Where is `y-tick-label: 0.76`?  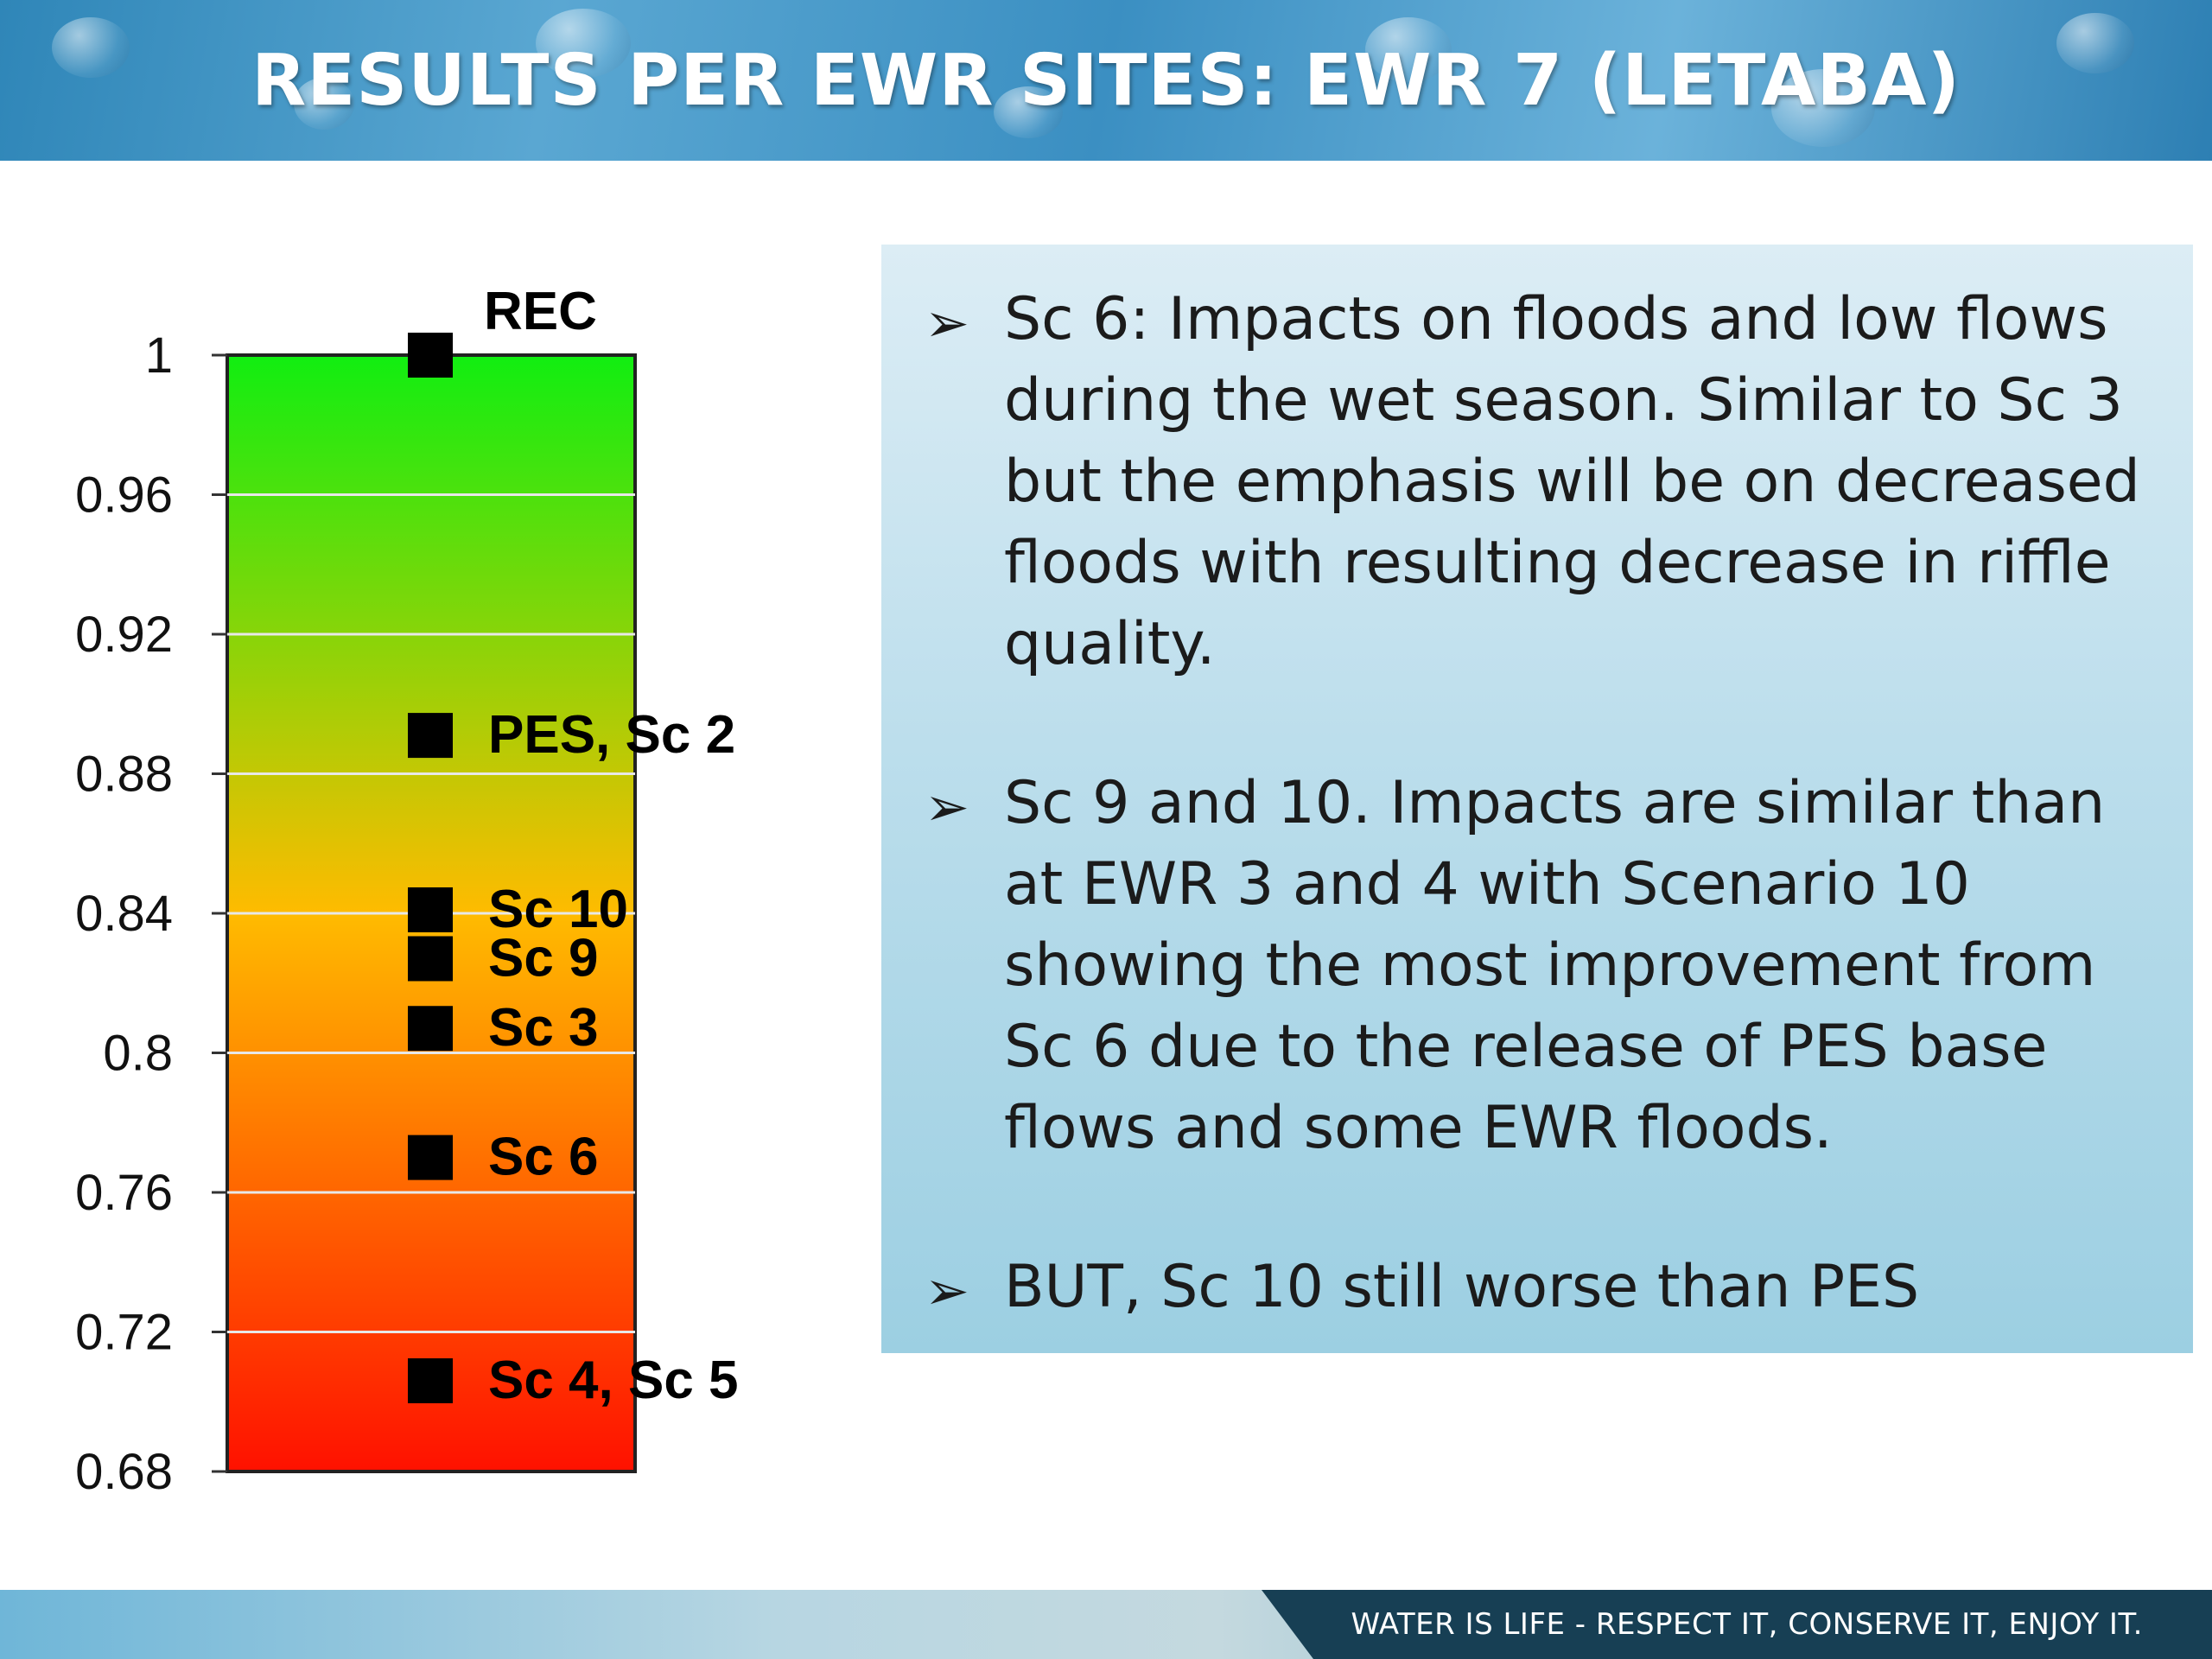 y-tick-label: 0.76 is located at coordinates (124, 1193).